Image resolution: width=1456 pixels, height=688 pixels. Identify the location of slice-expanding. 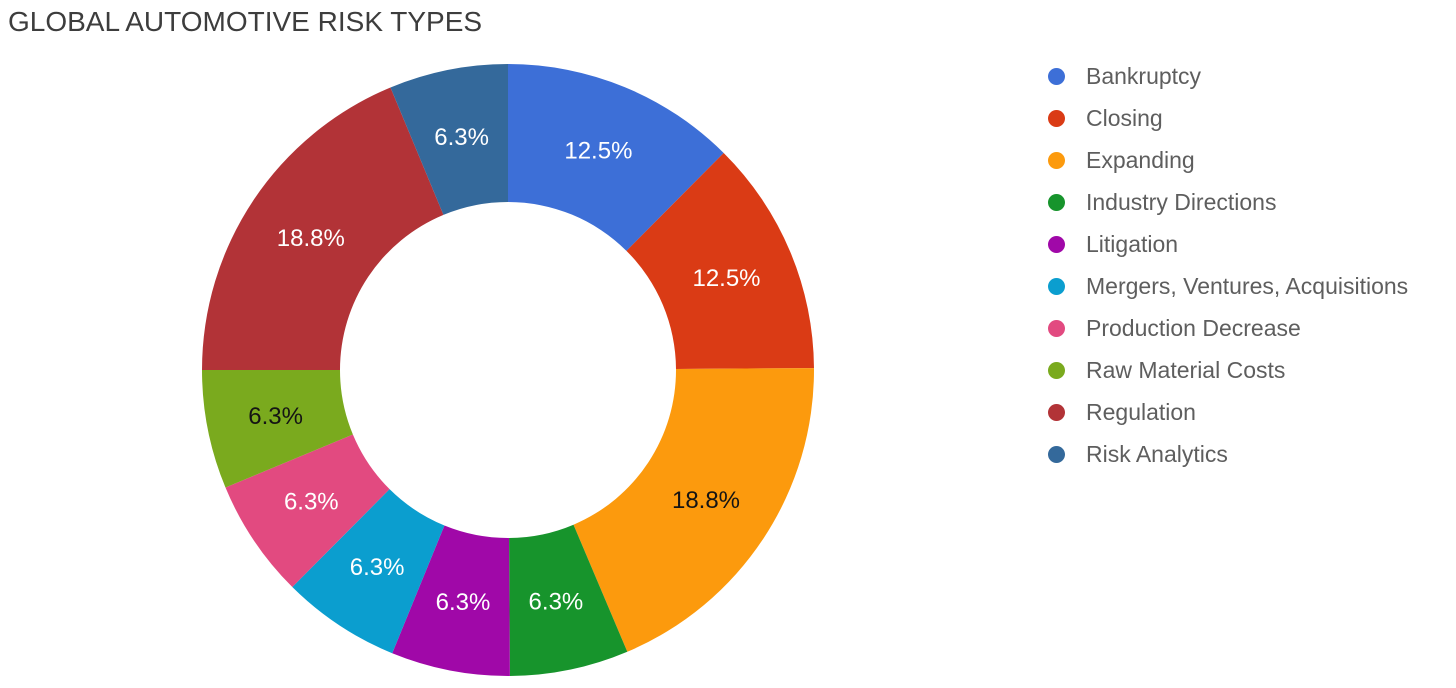
(693, 510).